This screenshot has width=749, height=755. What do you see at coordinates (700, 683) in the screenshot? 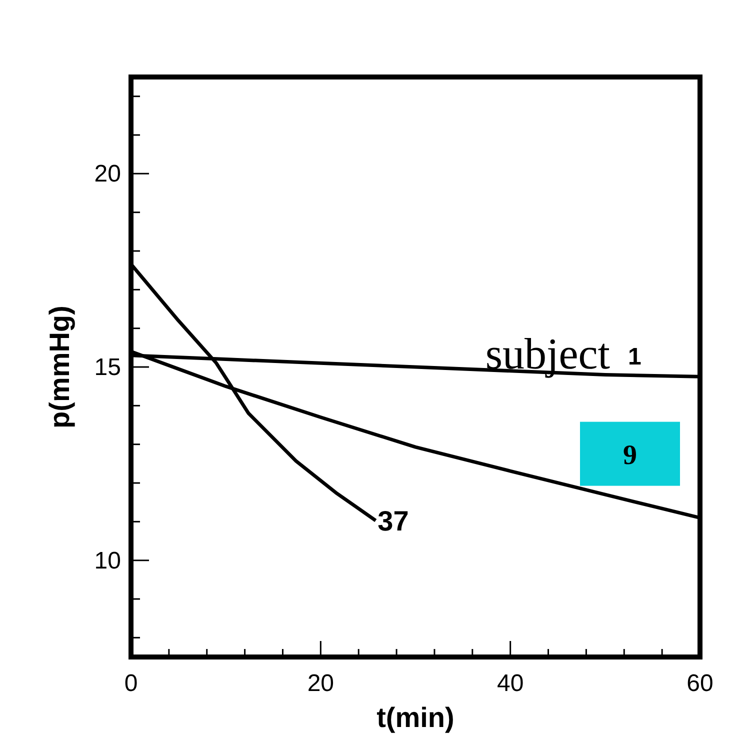
I see `x-tick-label: 60` at bounding box center [700, 683].